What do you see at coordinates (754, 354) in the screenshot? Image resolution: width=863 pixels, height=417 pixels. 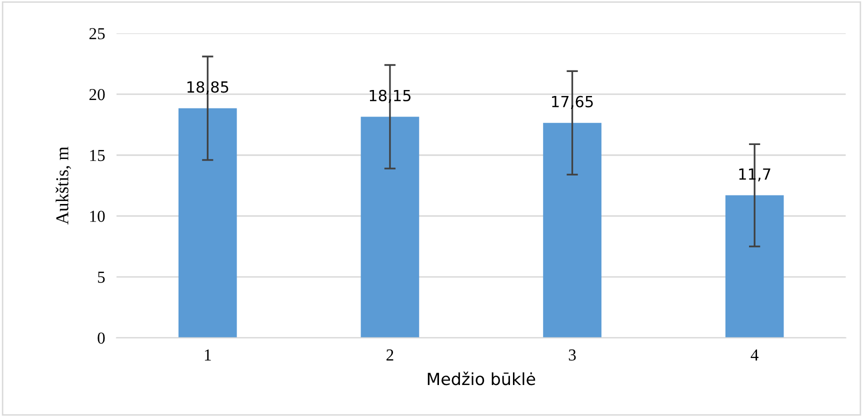 I see `x-tick-label: 4` at bounding box center [754, 354].